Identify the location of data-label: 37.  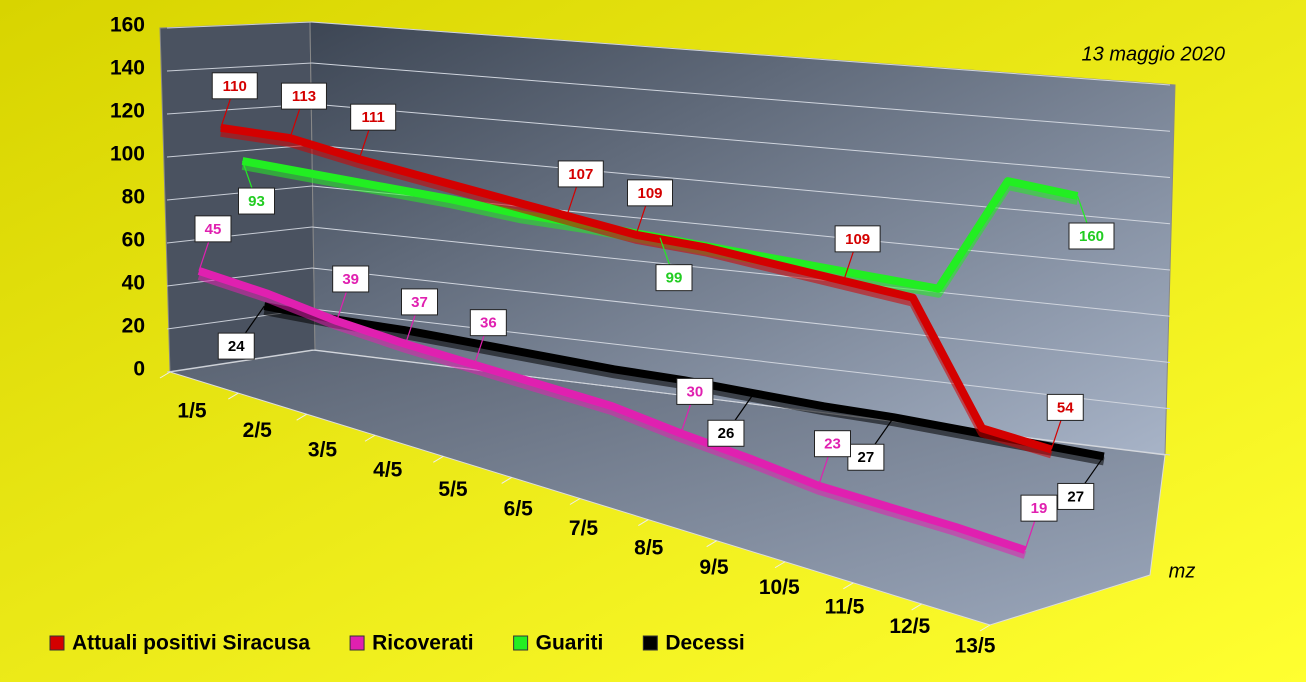
(419, 302).